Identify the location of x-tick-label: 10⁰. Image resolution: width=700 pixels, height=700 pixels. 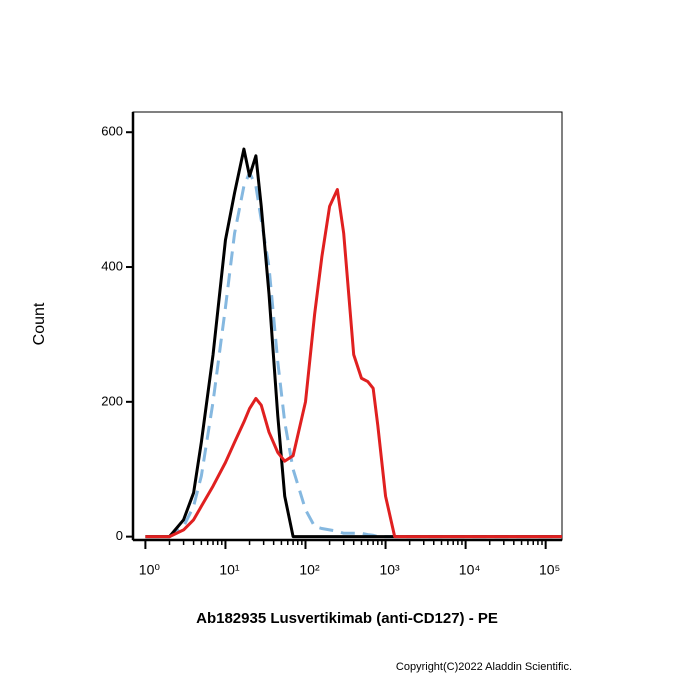
(150, 570).